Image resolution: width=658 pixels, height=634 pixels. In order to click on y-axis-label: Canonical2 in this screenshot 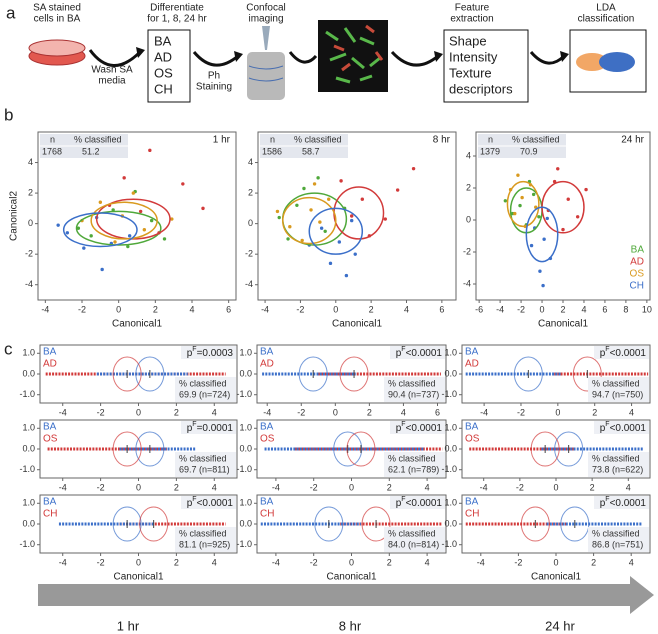, I will do `click(14, 216)`.